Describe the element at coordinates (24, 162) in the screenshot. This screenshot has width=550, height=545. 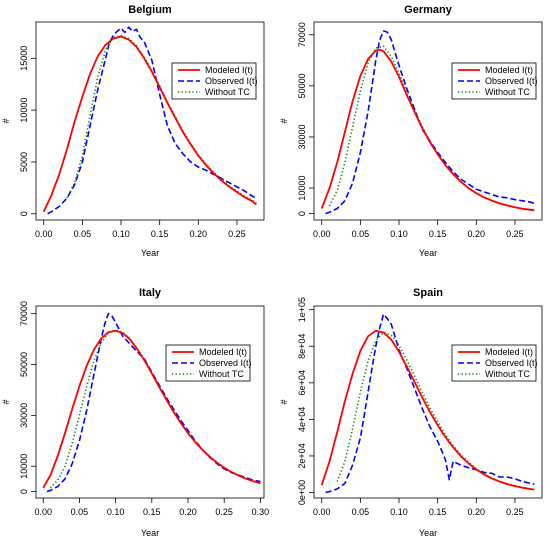
I see `y-tick-label: 5000` at that location.